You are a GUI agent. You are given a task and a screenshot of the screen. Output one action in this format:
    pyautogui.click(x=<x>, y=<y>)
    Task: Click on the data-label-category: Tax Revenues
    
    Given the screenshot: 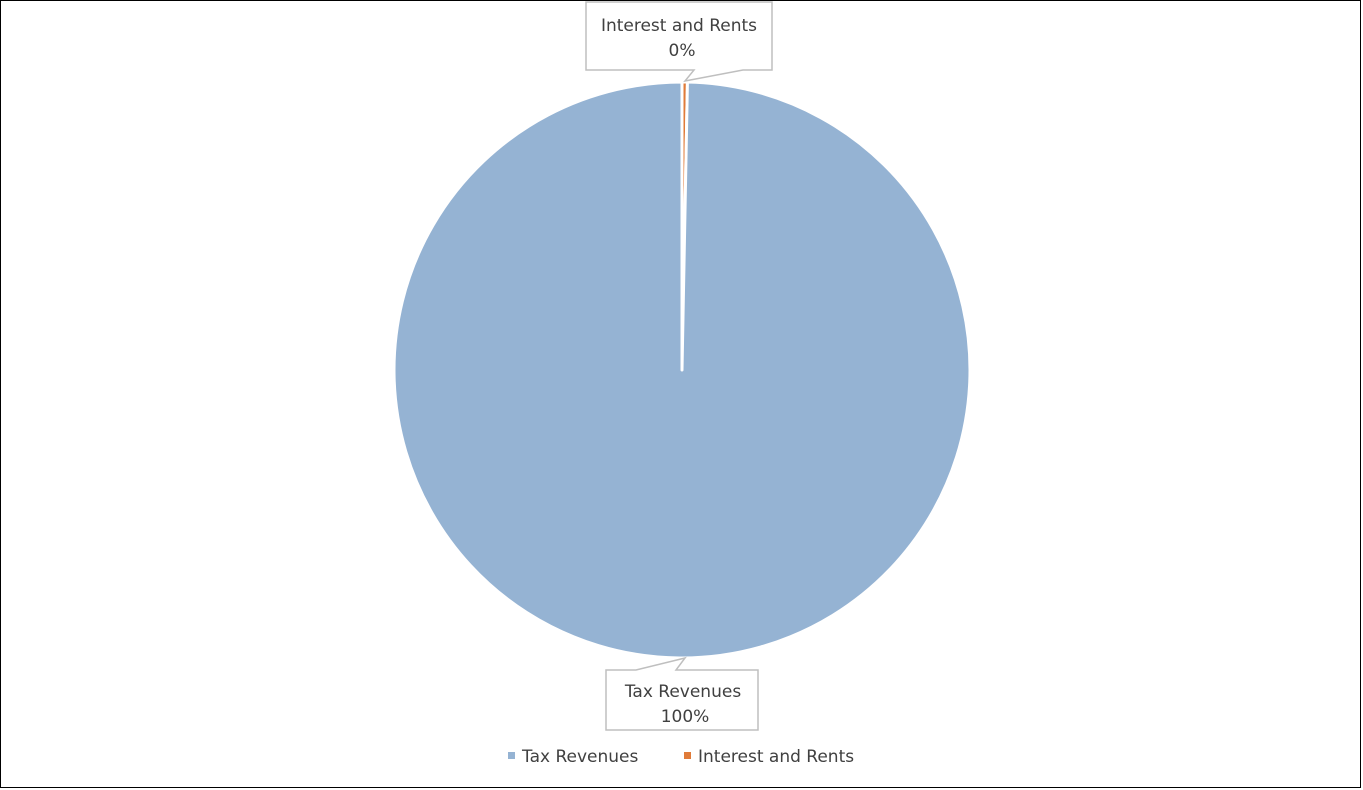 What is the action you would take?
    pyautogui.click(x=682, y=692)
    